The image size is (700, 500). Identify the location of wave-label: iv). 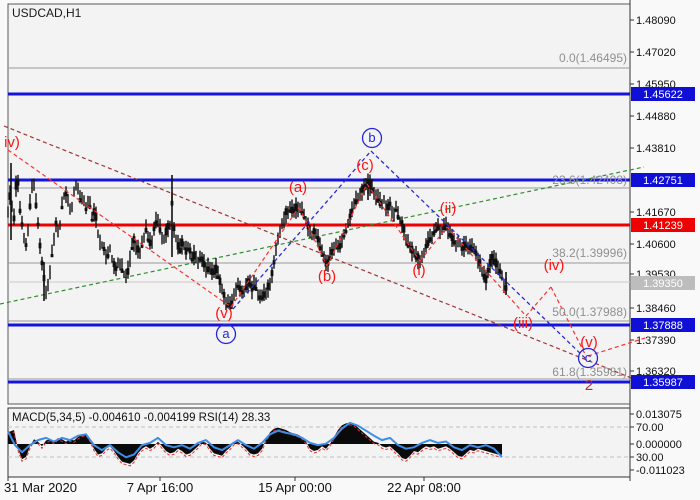
(12, 142).